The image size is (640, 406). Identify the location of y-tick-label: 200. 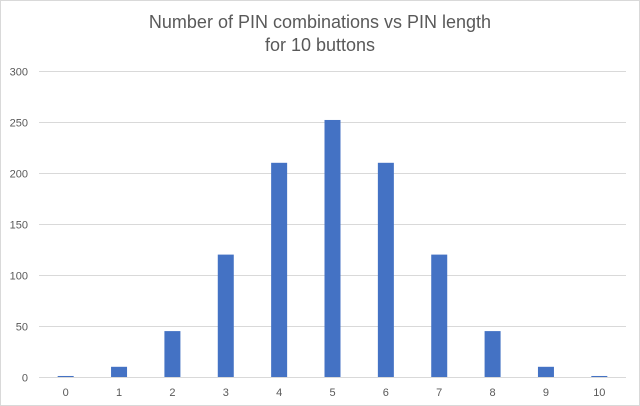
(19, 175).